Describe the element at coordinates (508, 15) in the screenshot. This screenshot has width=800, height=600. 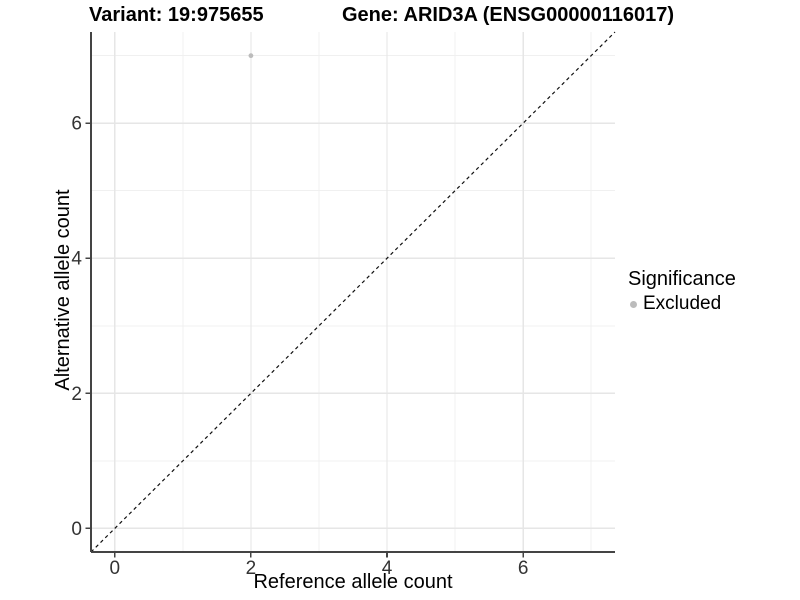
I see `plot-title-gene: Gene: ARID3A (ENSG00000116017)` at that location.